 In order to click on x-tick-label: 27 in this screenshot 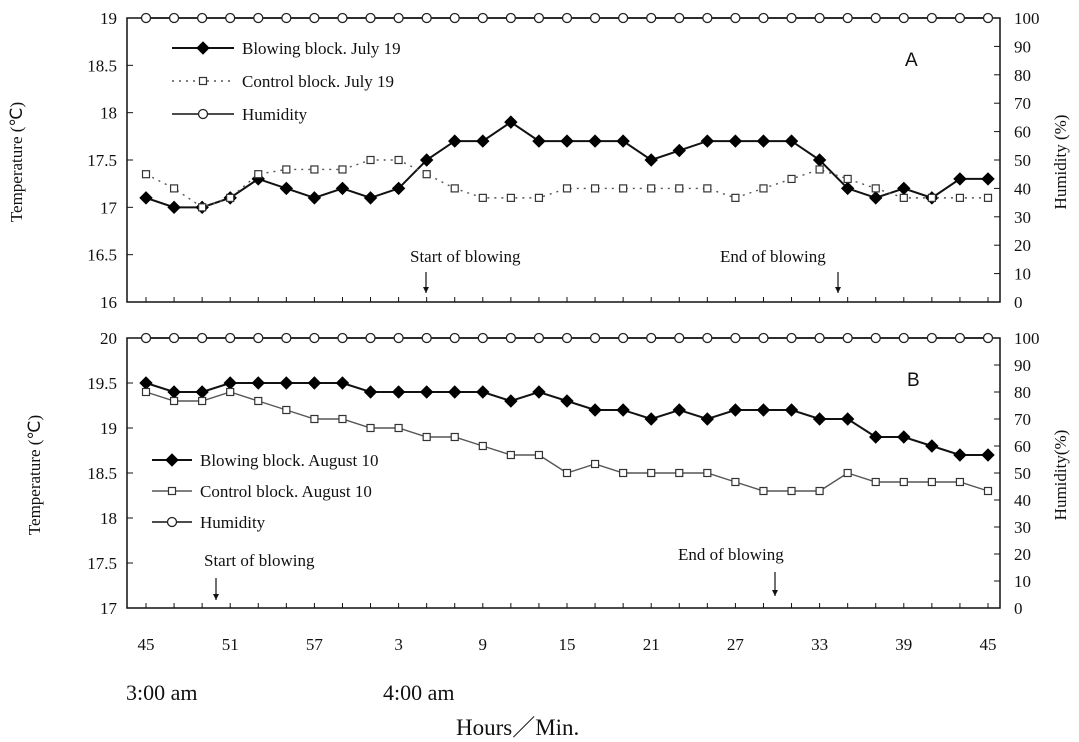, I will do `click(736, 644)`.